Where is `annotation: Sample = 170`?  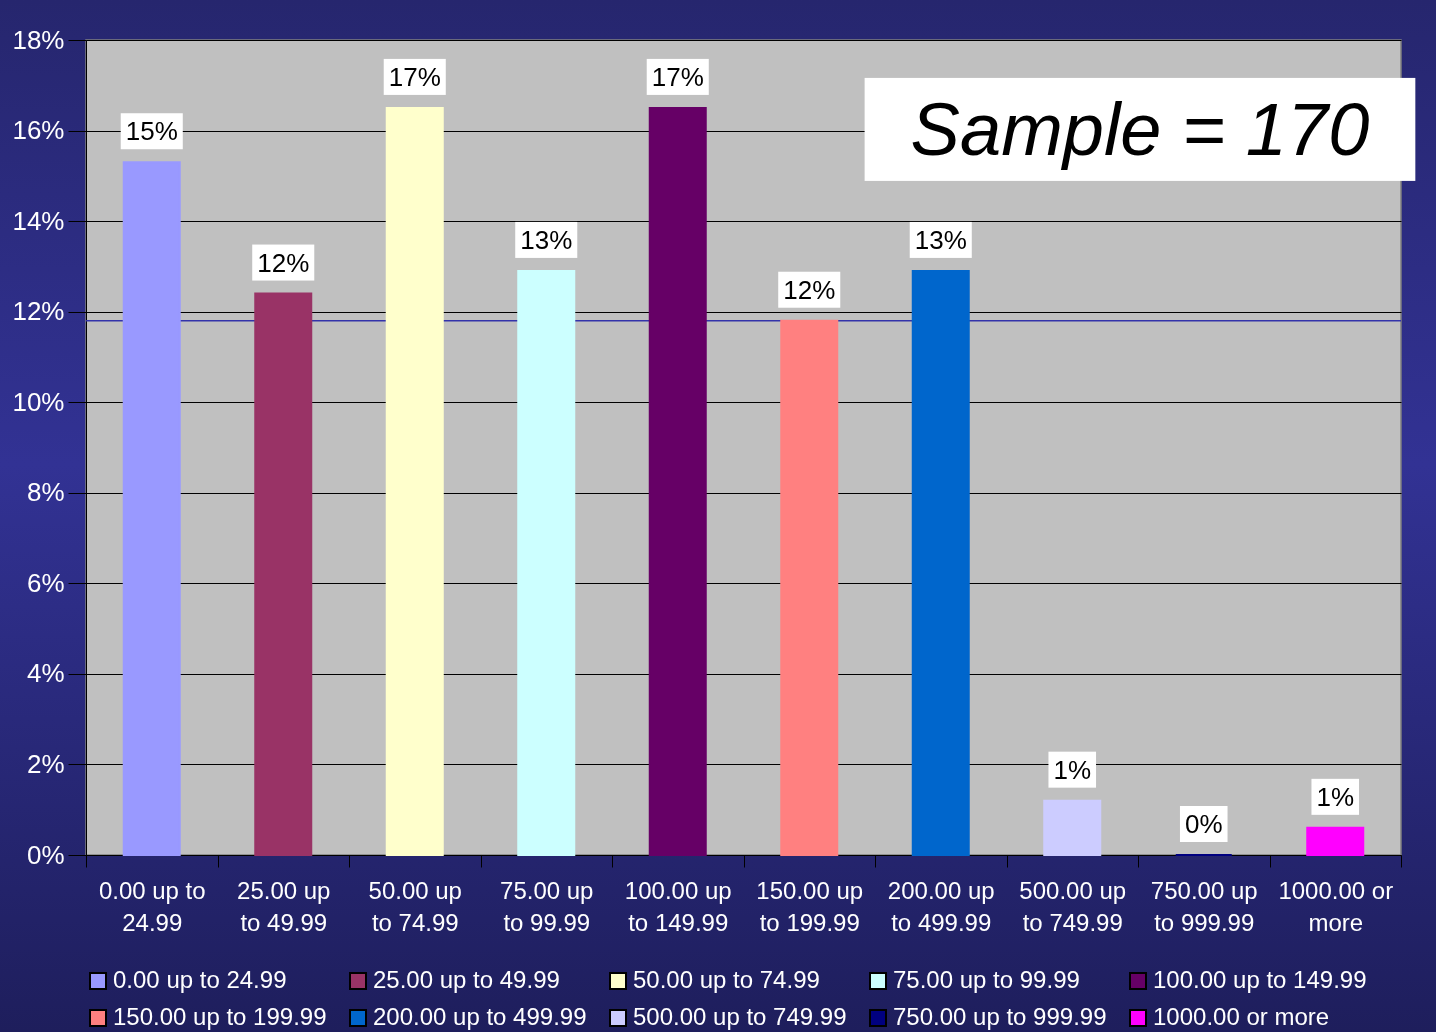
annotation: Sample = 170 is located at coordinates (1140, 129).